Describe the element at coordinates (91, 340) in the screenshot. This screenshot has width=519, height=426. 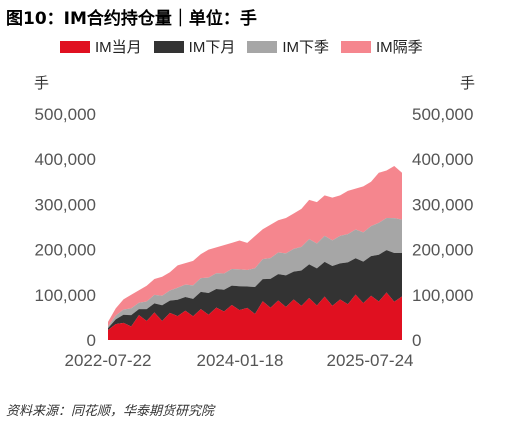
I see `y-tick-left: 0` at that location.